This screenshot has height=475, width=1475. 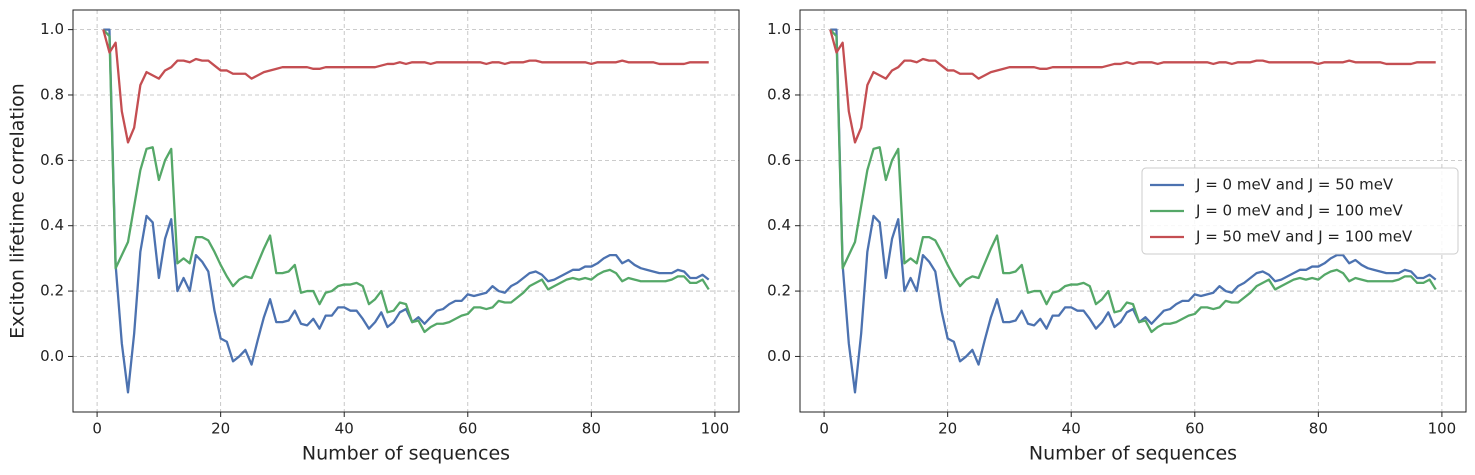 I want to click on legend-box, so click(x=1300, y=211).